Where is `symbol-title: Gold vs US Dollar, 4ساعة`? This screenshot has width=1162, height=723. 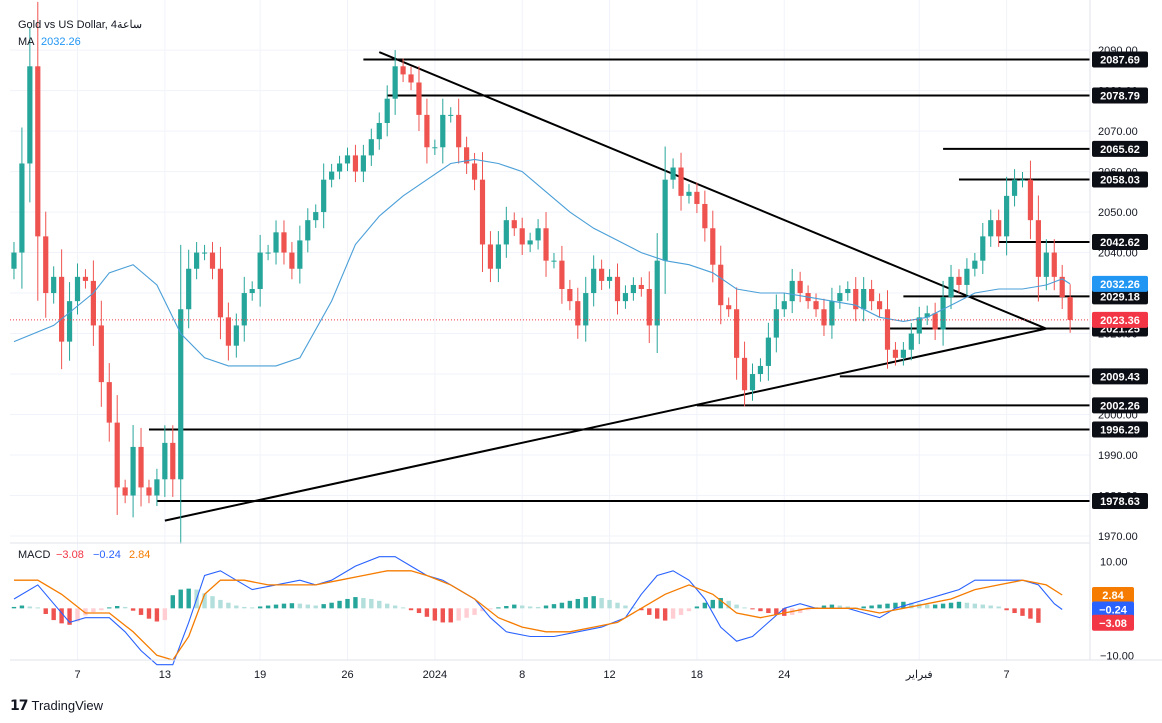
symbol-title: Gold vs US Dollar, 4ساعة is located at coordinates (80, 25).